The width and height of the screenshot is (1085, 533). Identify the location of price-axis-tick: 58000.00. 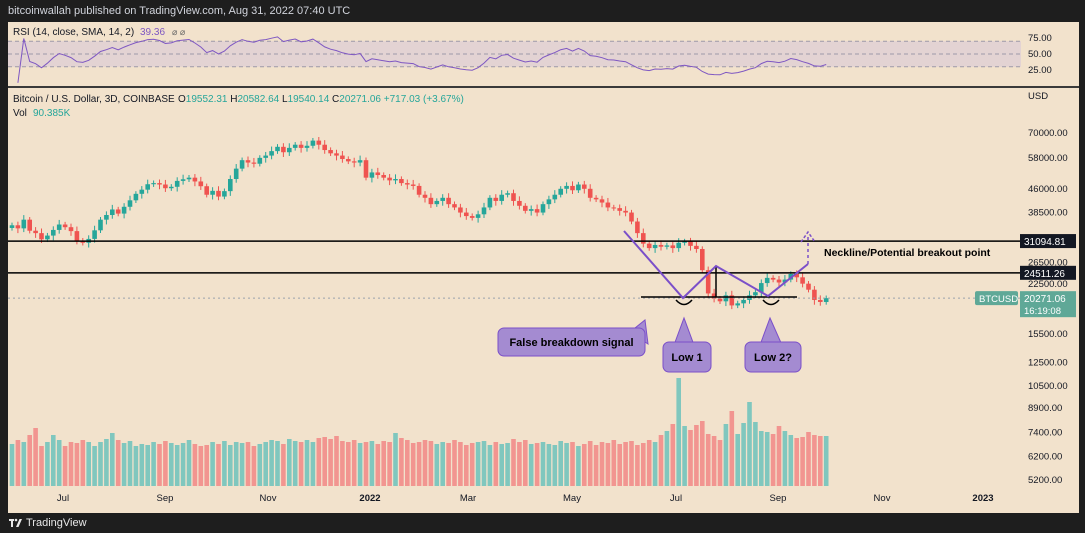
(1048, 158).